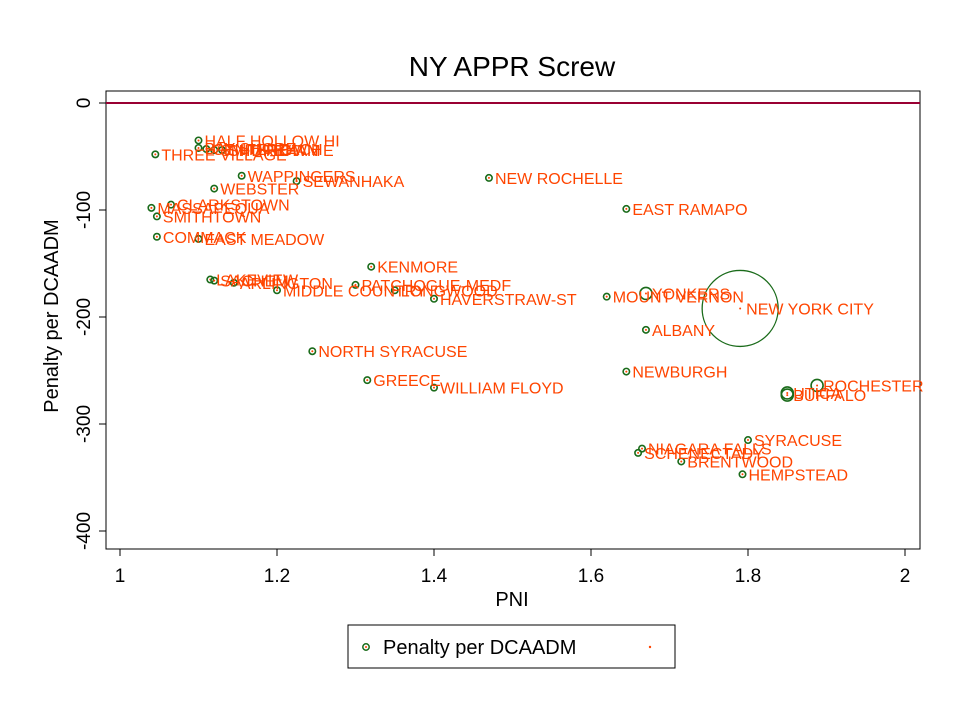 Image resolution: width=960 pixels, height=720 pixels. What do you see at coordinates (512, 66) in the screenshot?
I see `chart-title: NY APPR Screw` at bounding box center [512, 66].